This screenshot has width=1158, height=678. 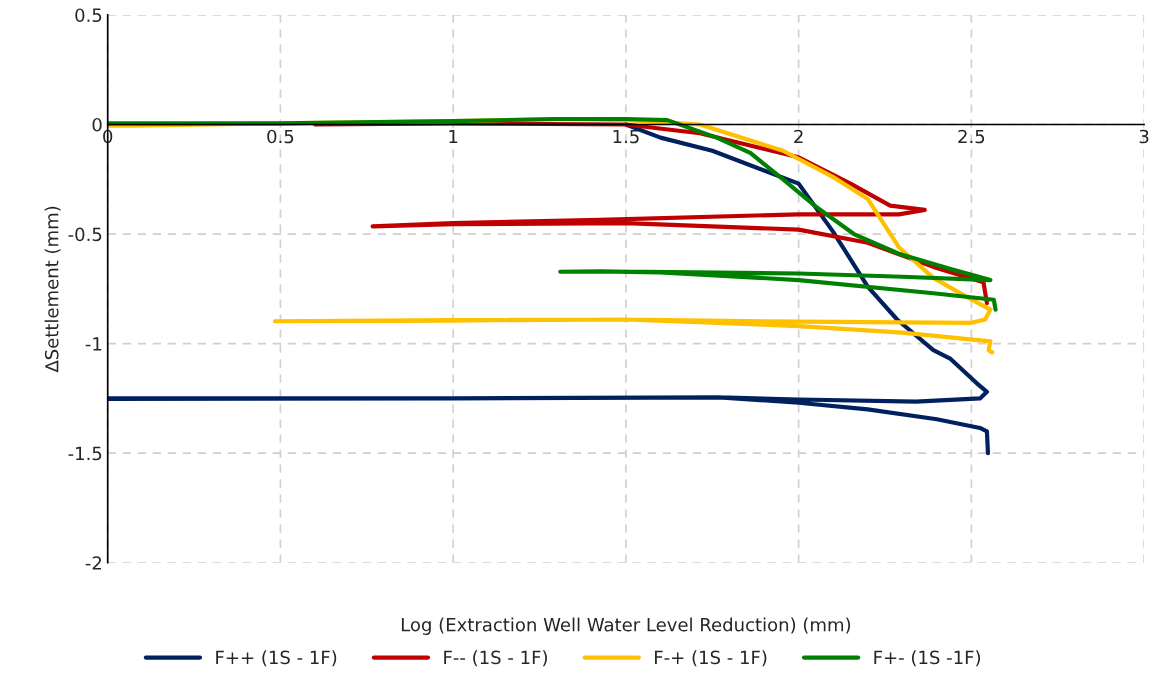 I want to click on x-tick-label: 0.5, so click(x=280, y=136).